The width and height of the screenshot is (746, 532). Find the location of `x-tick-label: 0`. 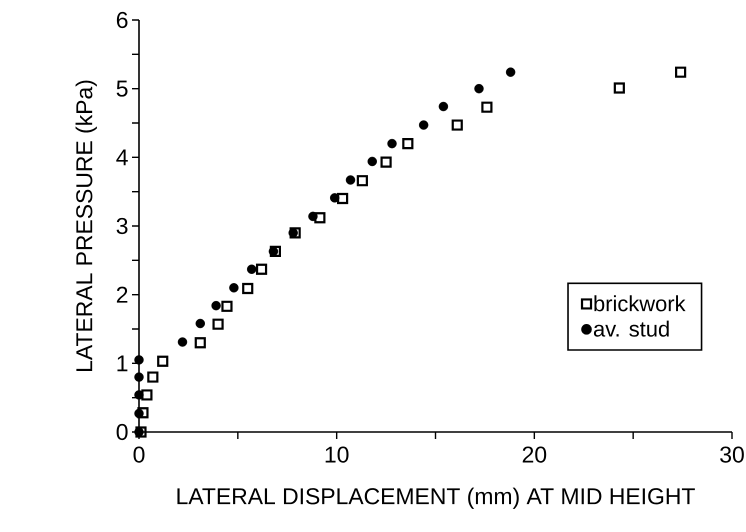

x-tick-label: 0 is located at coordinates (139, 454).